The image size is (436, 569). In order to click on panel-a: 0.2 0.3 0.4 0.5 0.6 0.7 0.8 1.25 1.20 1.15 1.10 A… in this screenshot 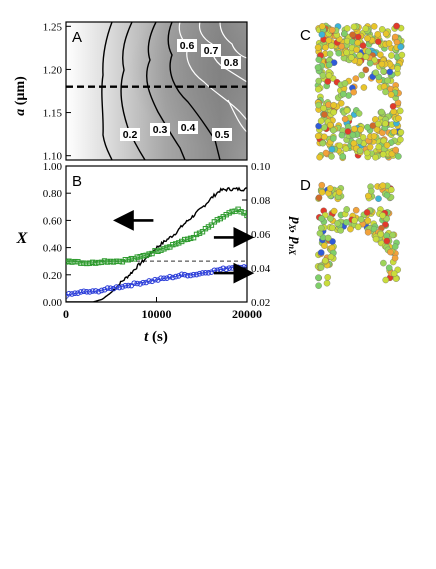, I will do `click(130, 92)`.